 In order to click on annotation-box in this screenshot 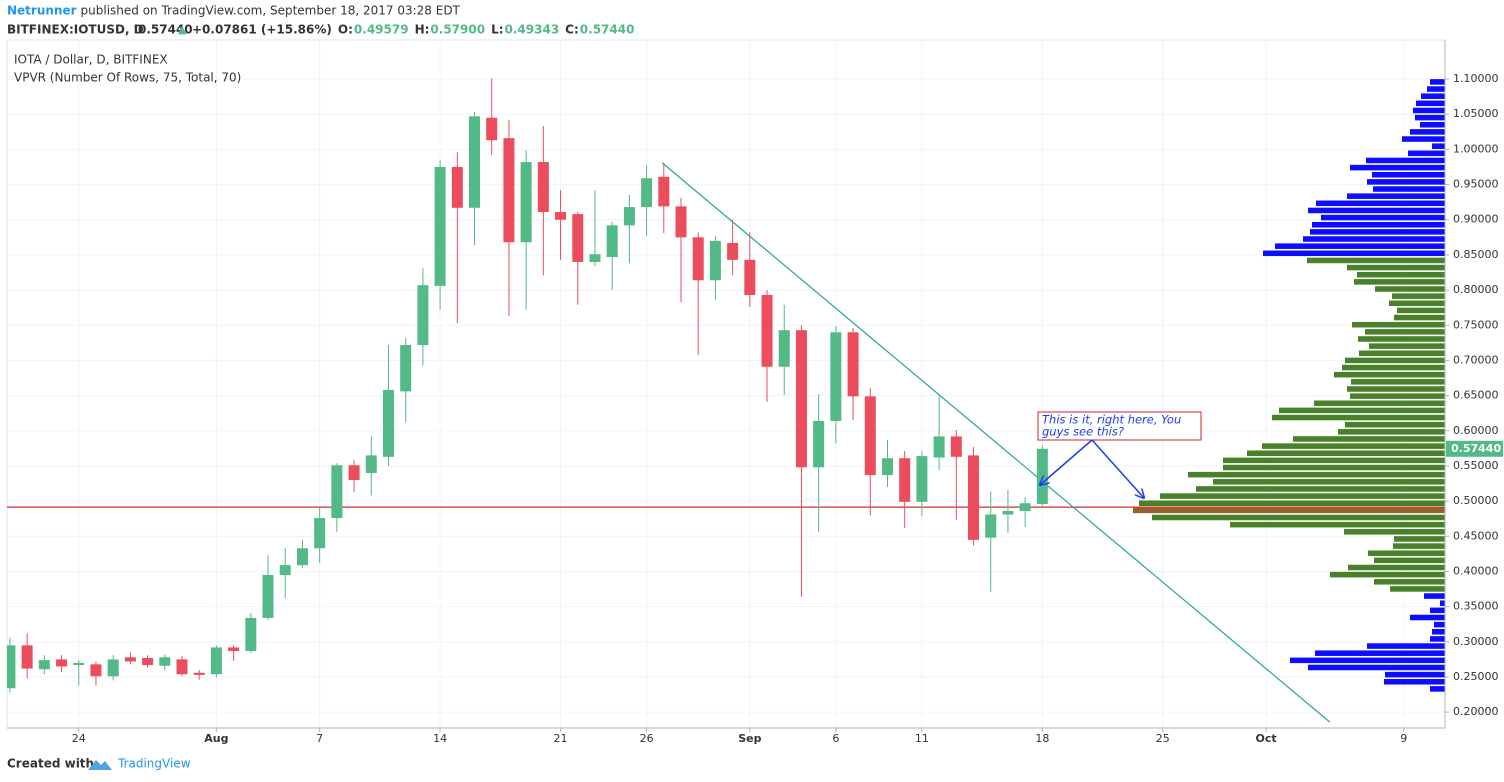, I will do `click(1119, 426)`.